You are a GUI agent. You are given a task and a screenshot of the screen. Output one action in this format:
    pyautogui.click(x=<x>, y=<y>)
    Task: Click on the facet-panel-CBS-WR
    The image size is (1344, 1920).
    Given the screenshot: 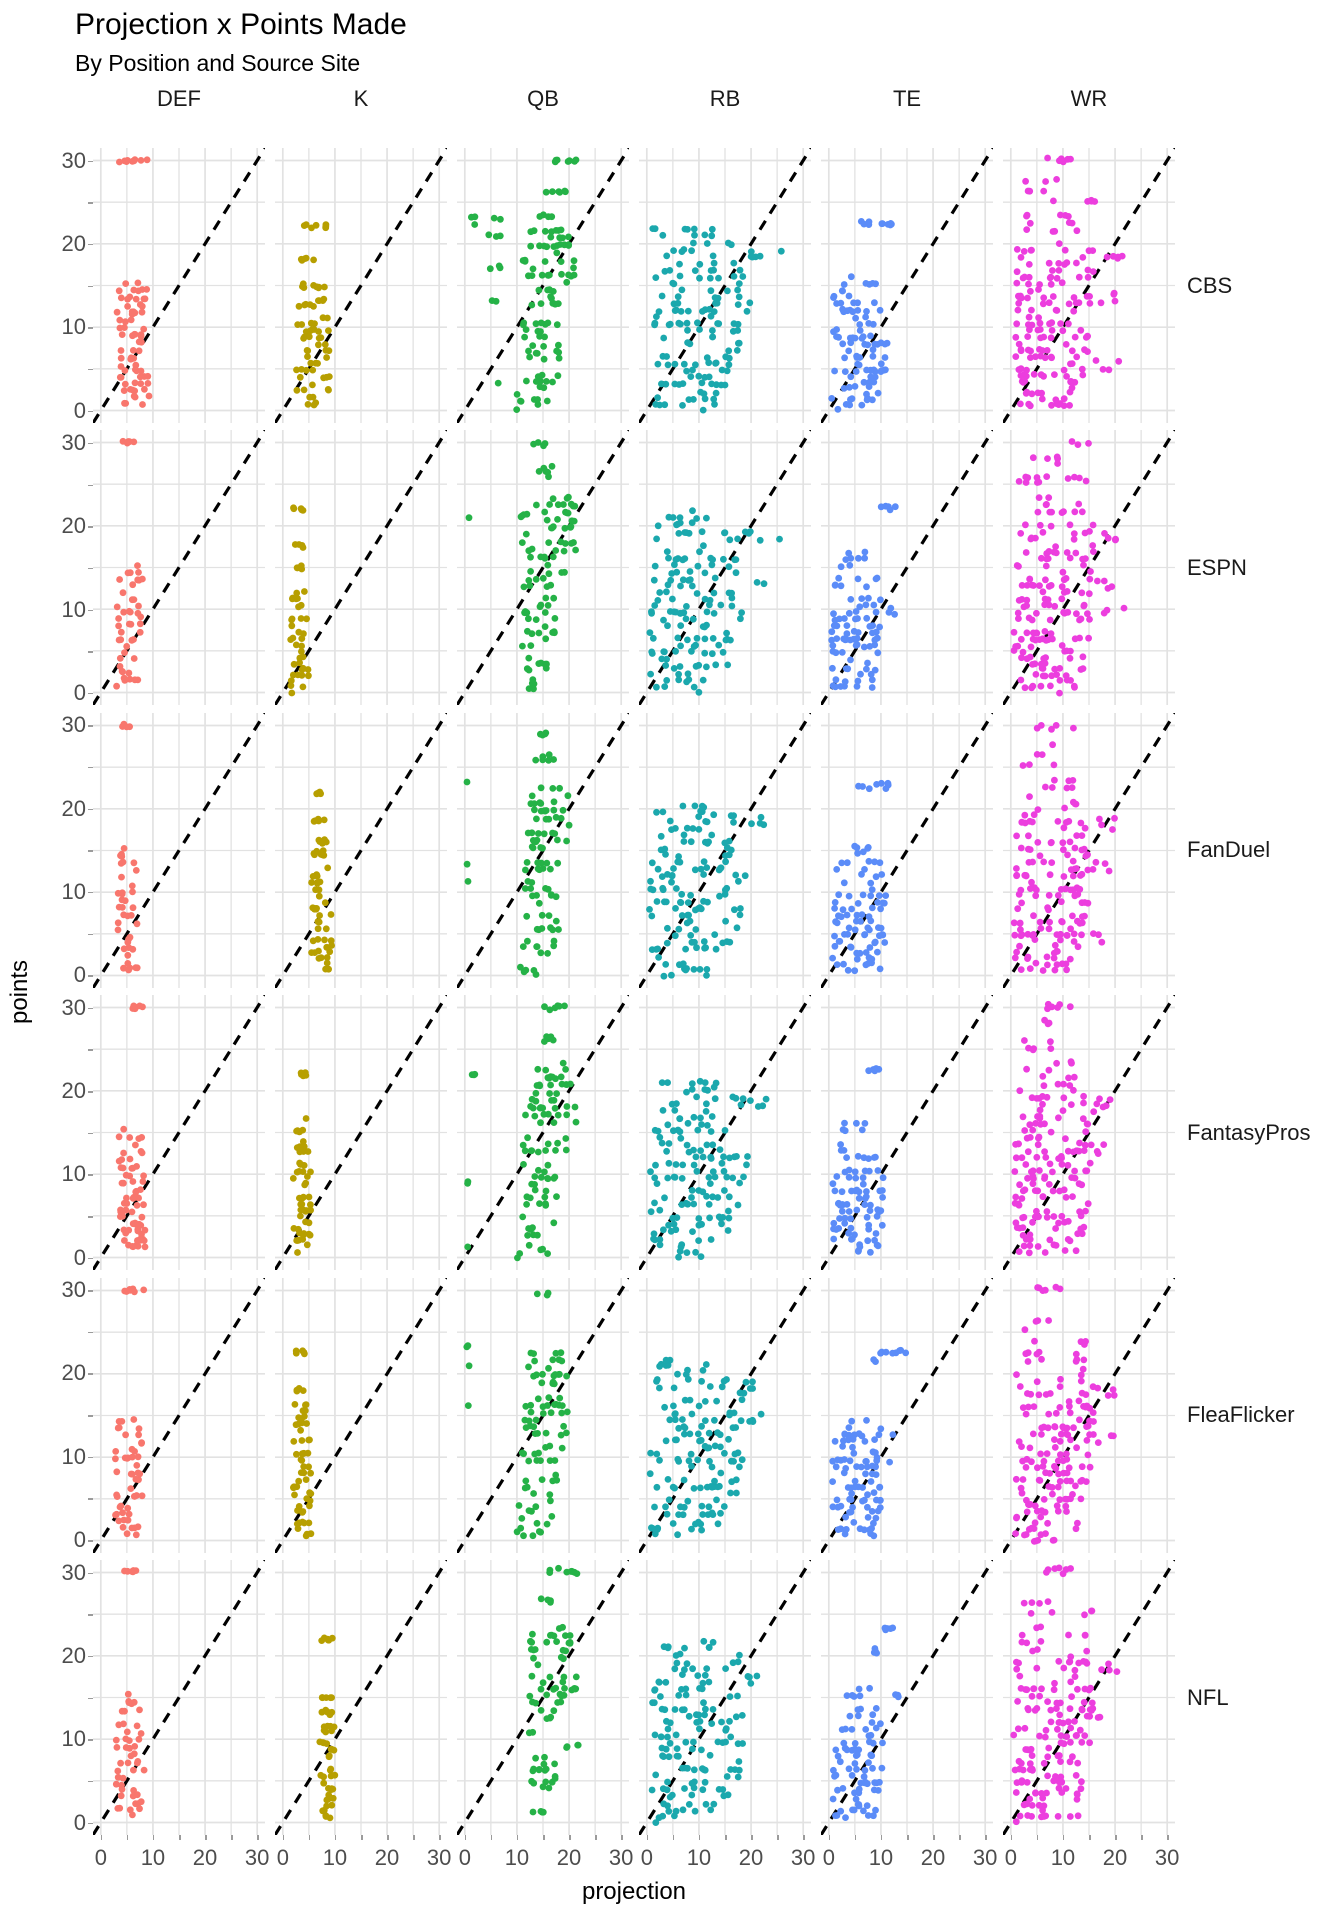 What is the action you would take?
    pyautogui.click(x=1089, y=285)
    